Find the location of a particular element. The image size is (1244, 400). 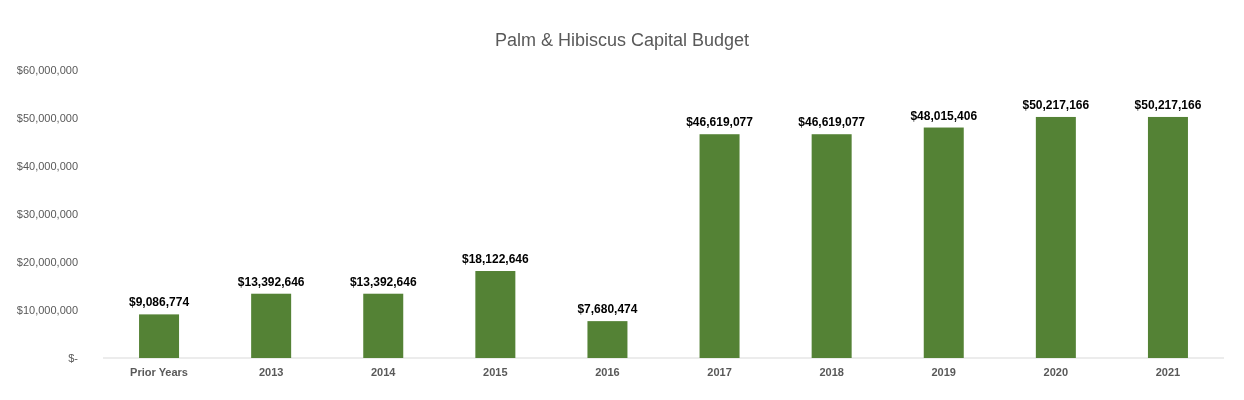

y-tick-label: $- is located at coordinates (73, 357).